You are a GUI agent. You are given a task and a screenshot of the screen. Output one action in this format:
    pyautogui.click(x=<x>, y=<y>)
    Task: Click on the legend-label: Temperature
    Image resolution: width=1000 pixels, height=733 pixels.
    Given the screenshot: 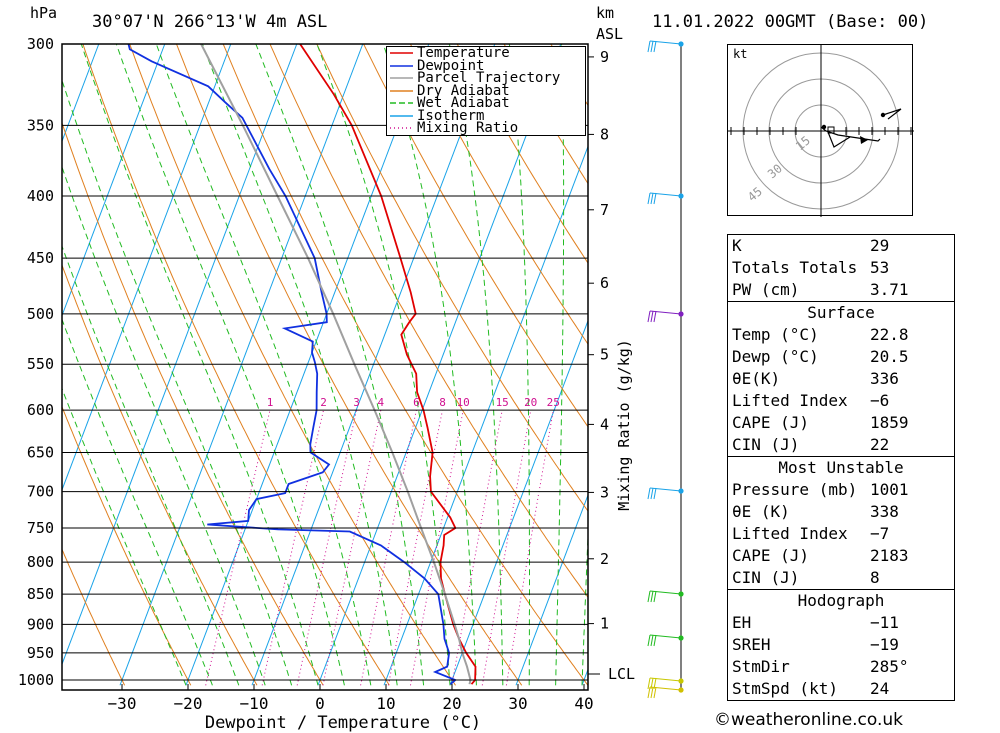 What is the action you would take?
    pyautogui.click(x=463, y=53)
    